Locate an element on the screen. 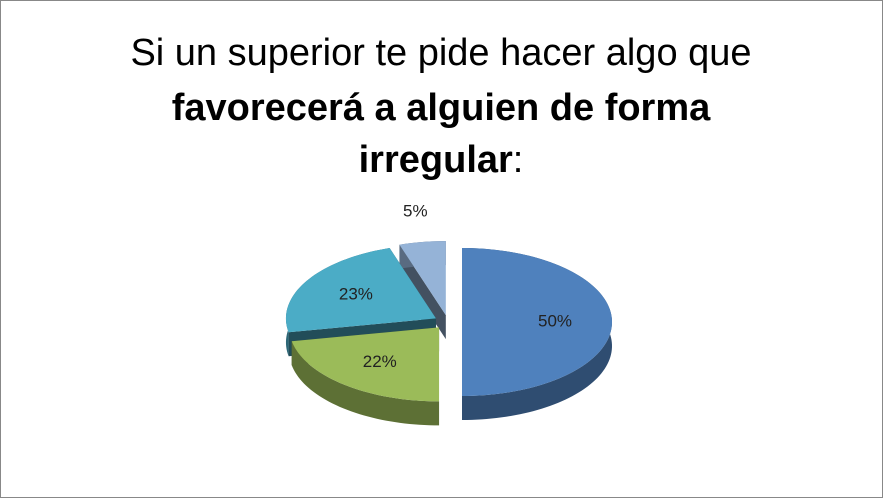 This screenshot has height=498, width=883. title-line: Si un superior te pide hacer algo que is located at coordinates (440, 53).